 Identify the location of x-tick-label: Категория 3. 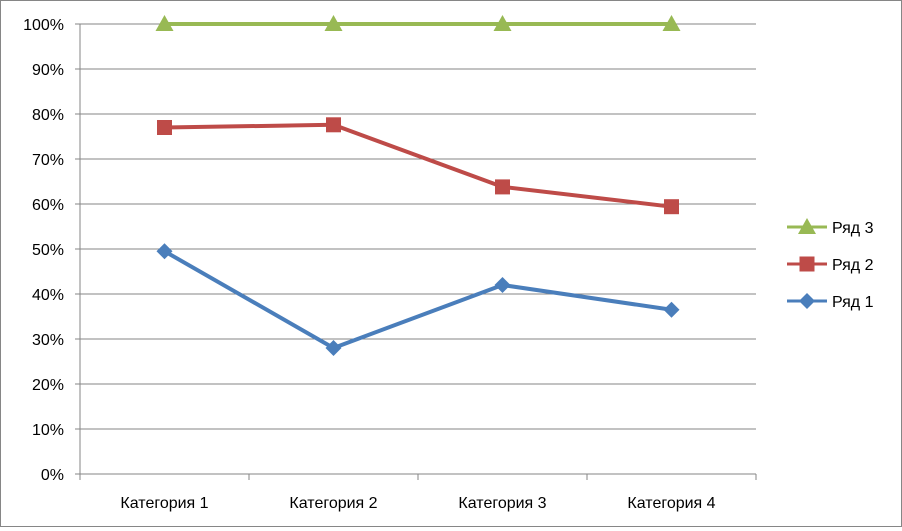
(502, 503).